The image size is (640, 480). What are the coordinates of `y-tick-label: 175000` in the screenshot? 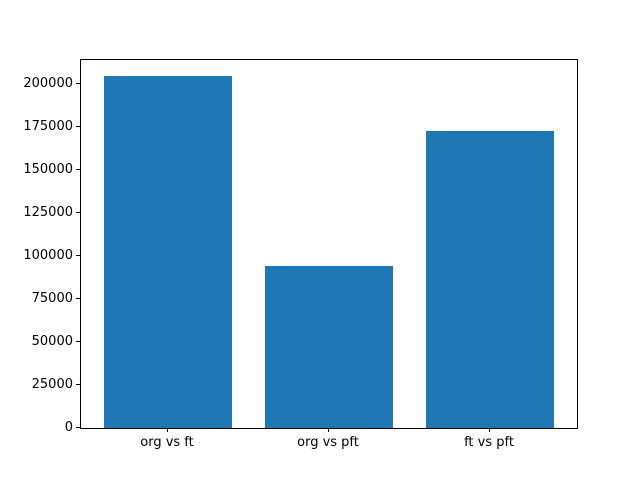 It's located at (48, 126).